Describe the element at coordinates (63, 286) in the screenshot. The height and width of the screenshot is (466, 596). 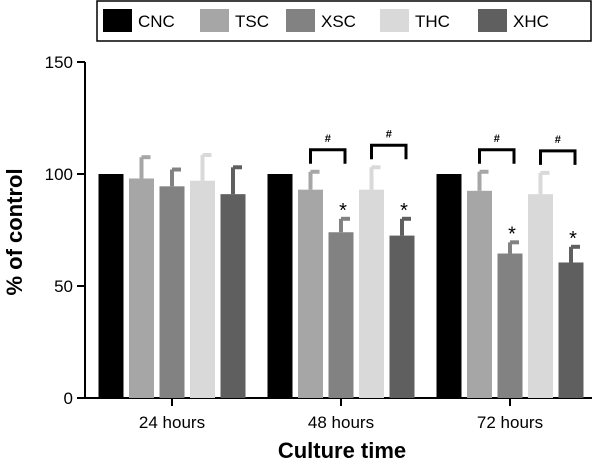
I see `y-tick-label: 50` at that location.